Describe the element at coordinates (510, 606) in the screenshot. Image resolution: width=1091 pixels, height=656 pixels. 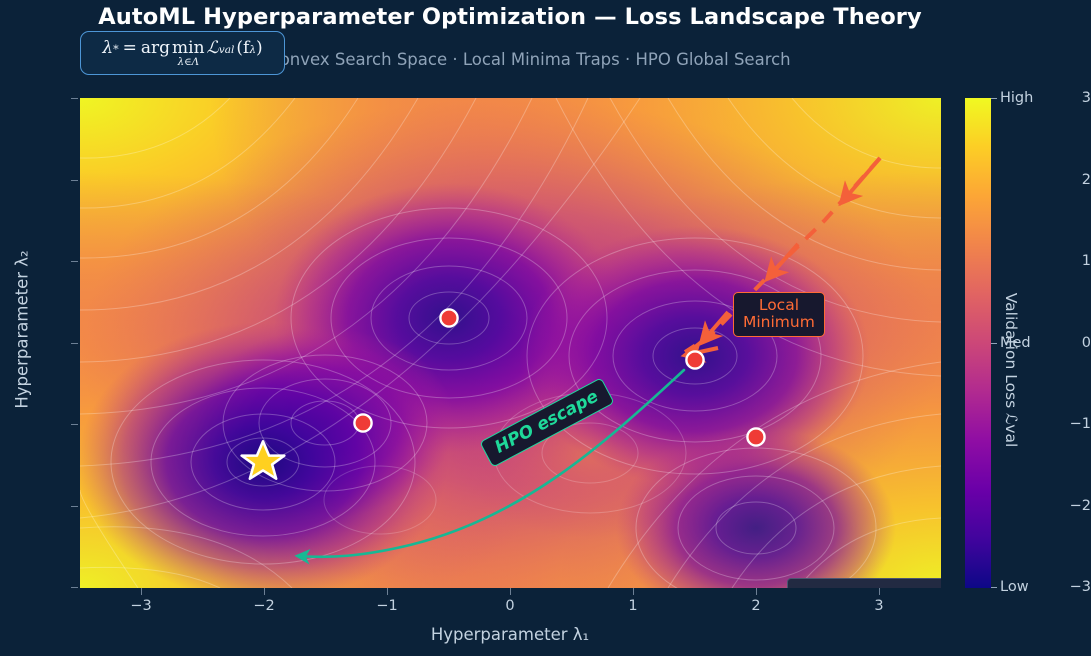
I see `x-tick-label: 0` at that location.